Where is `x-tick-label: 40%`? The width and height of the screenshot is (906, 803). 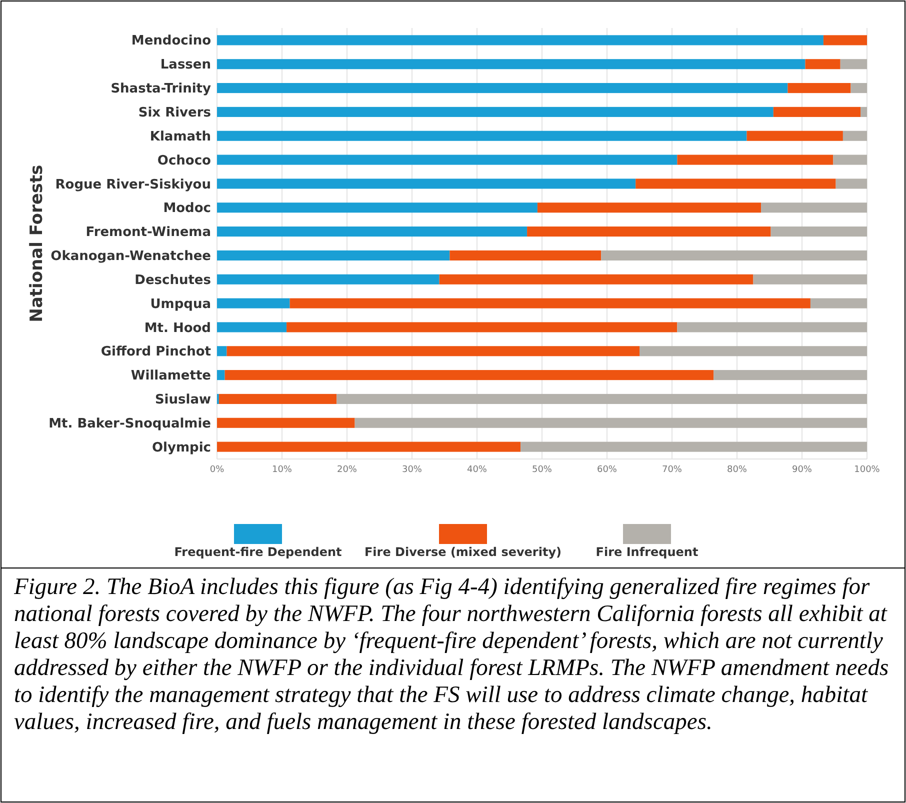
x-tick-label: 40% is located at coordinates (477, 470).